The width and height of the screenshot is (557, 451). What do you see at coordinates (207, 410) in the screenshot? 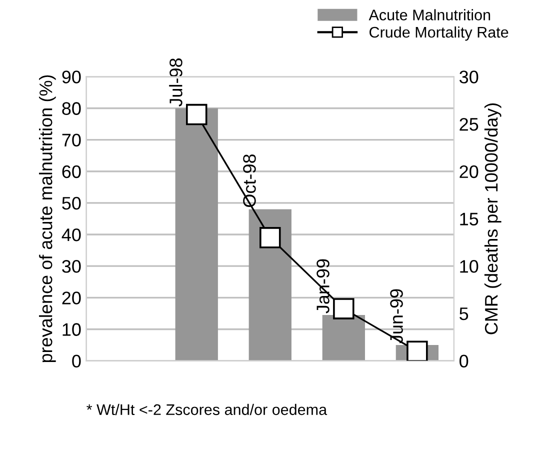
I see `text: * Wt/Ht <-2 Zscores and/or oedema` at bounding box center [207, 410].